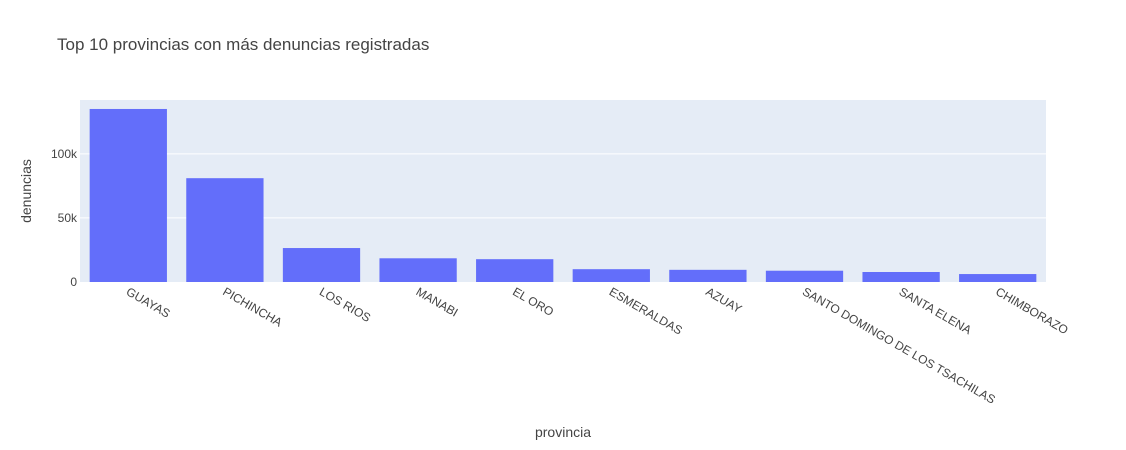  I want to click on x-tick-label: LOS RIOS, so click(345, 304).